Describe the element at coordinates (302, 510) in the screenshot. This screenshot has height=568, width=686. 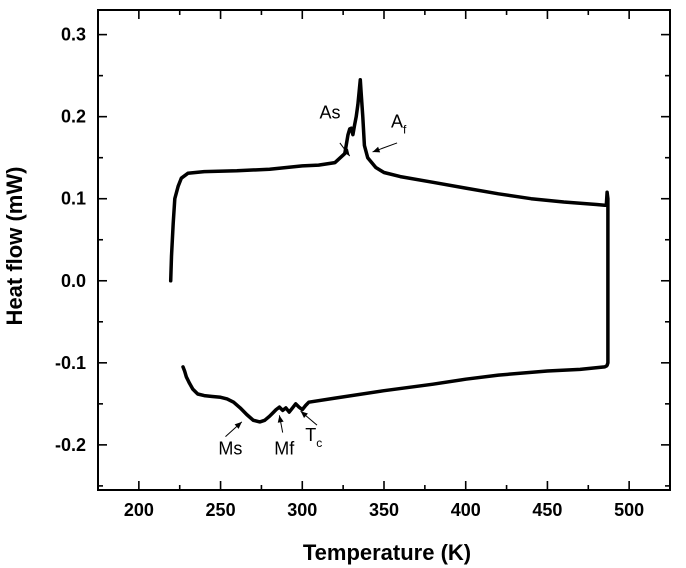
I see `x-tick-label: 300` at that location.